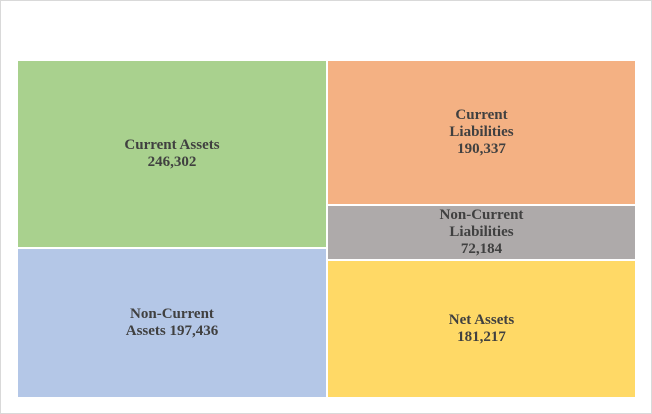 Image resolution: width=652 pixels, height=414 pixels. I want to click on treemap-cell-non-current-liabilities: Non-Current Liabilities 72,184, so click(481, 232).